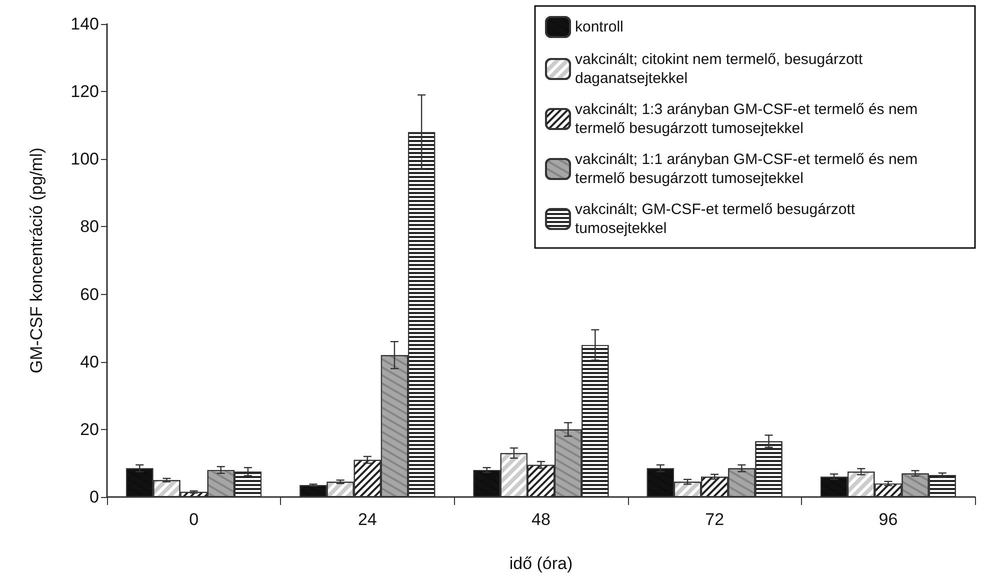  What do you see at coordinates (36, 261) in the screenshot?
I see `y-axis-title: GM-CSF koncentráció (pg/ml)` at bounding box center [36, 261].